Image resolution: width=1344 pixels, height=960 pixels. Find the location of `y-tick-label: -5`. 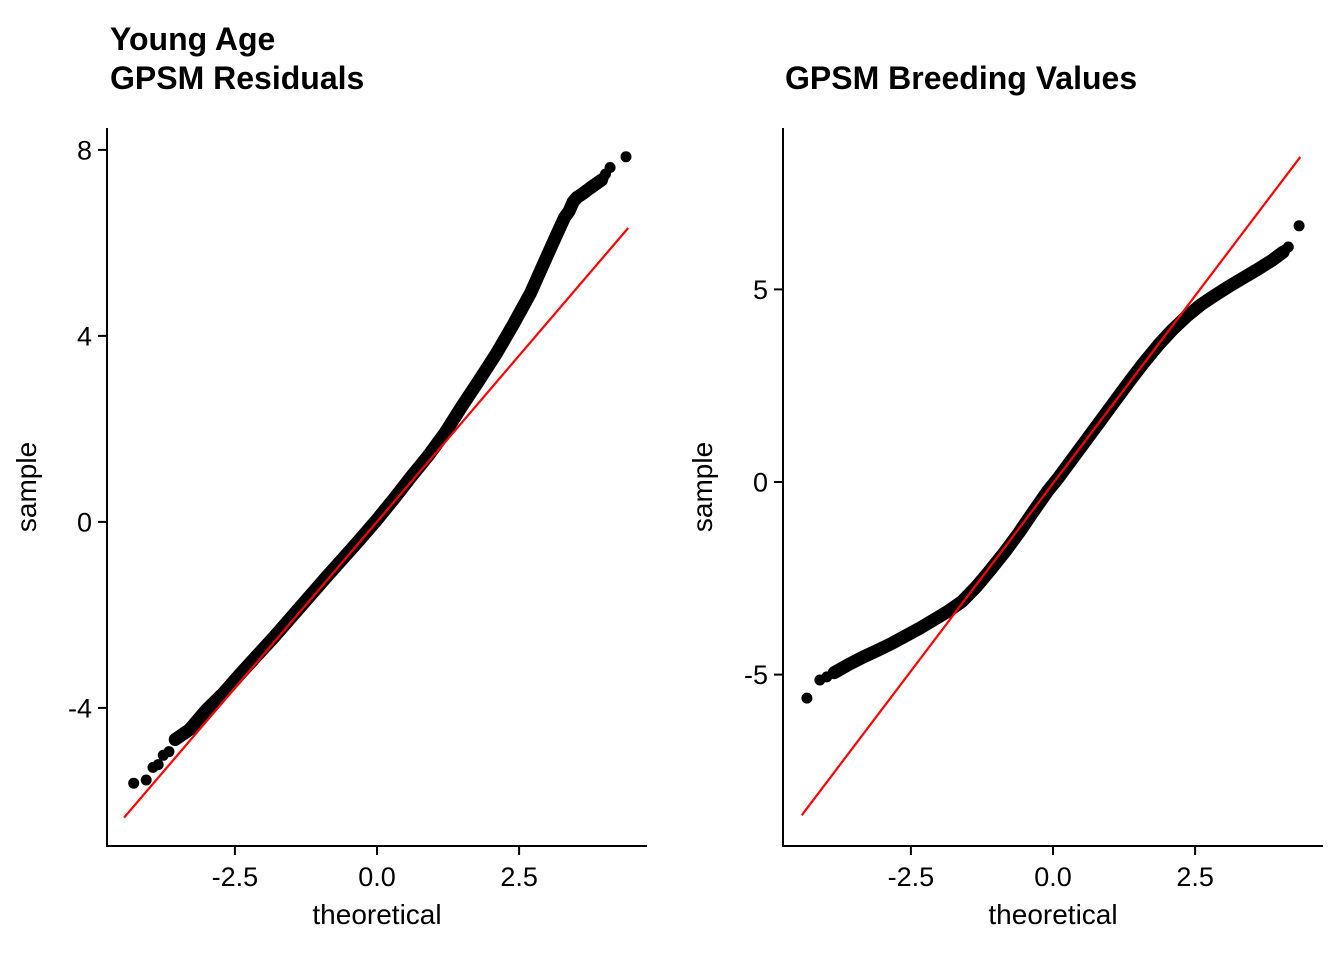

y-tick-label: -5 is located at coordinates (756, 675).